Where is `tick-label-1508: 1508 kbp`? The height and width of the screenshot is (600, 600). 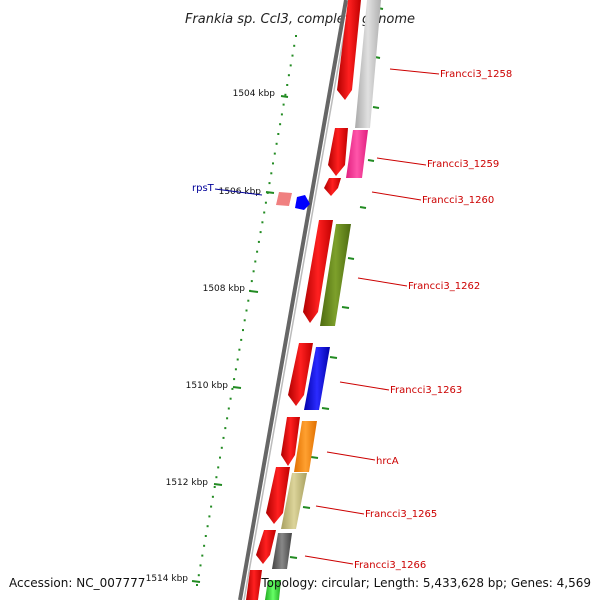
tick-label-1508: 1508 kbp is located at coordinates (224, 289).